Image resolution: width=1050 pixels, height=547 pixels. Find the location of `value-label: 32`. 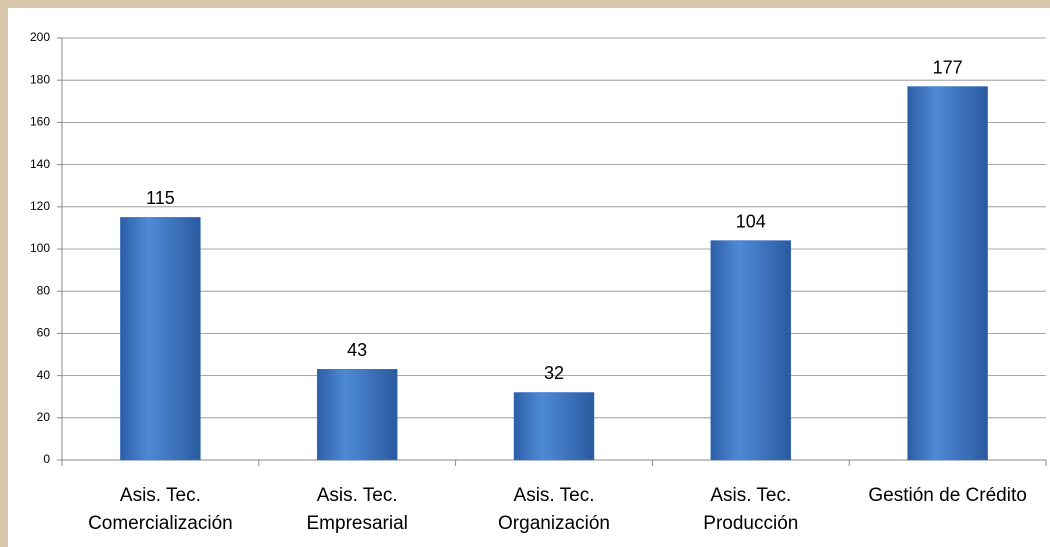

value-label: 32 is located at coordinates (554, 373).